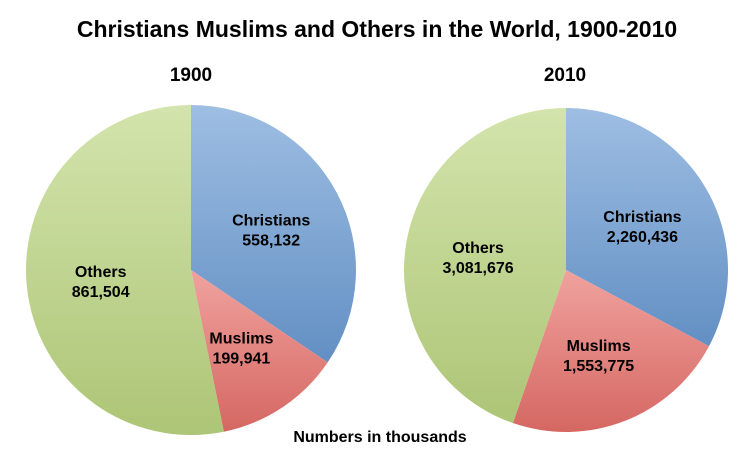 The image size is (755, 459). What do you see at coordinates (478, 248) in the screenshot?
I see `pie-2010-label-others: Others` at bounding box center [478, 248].